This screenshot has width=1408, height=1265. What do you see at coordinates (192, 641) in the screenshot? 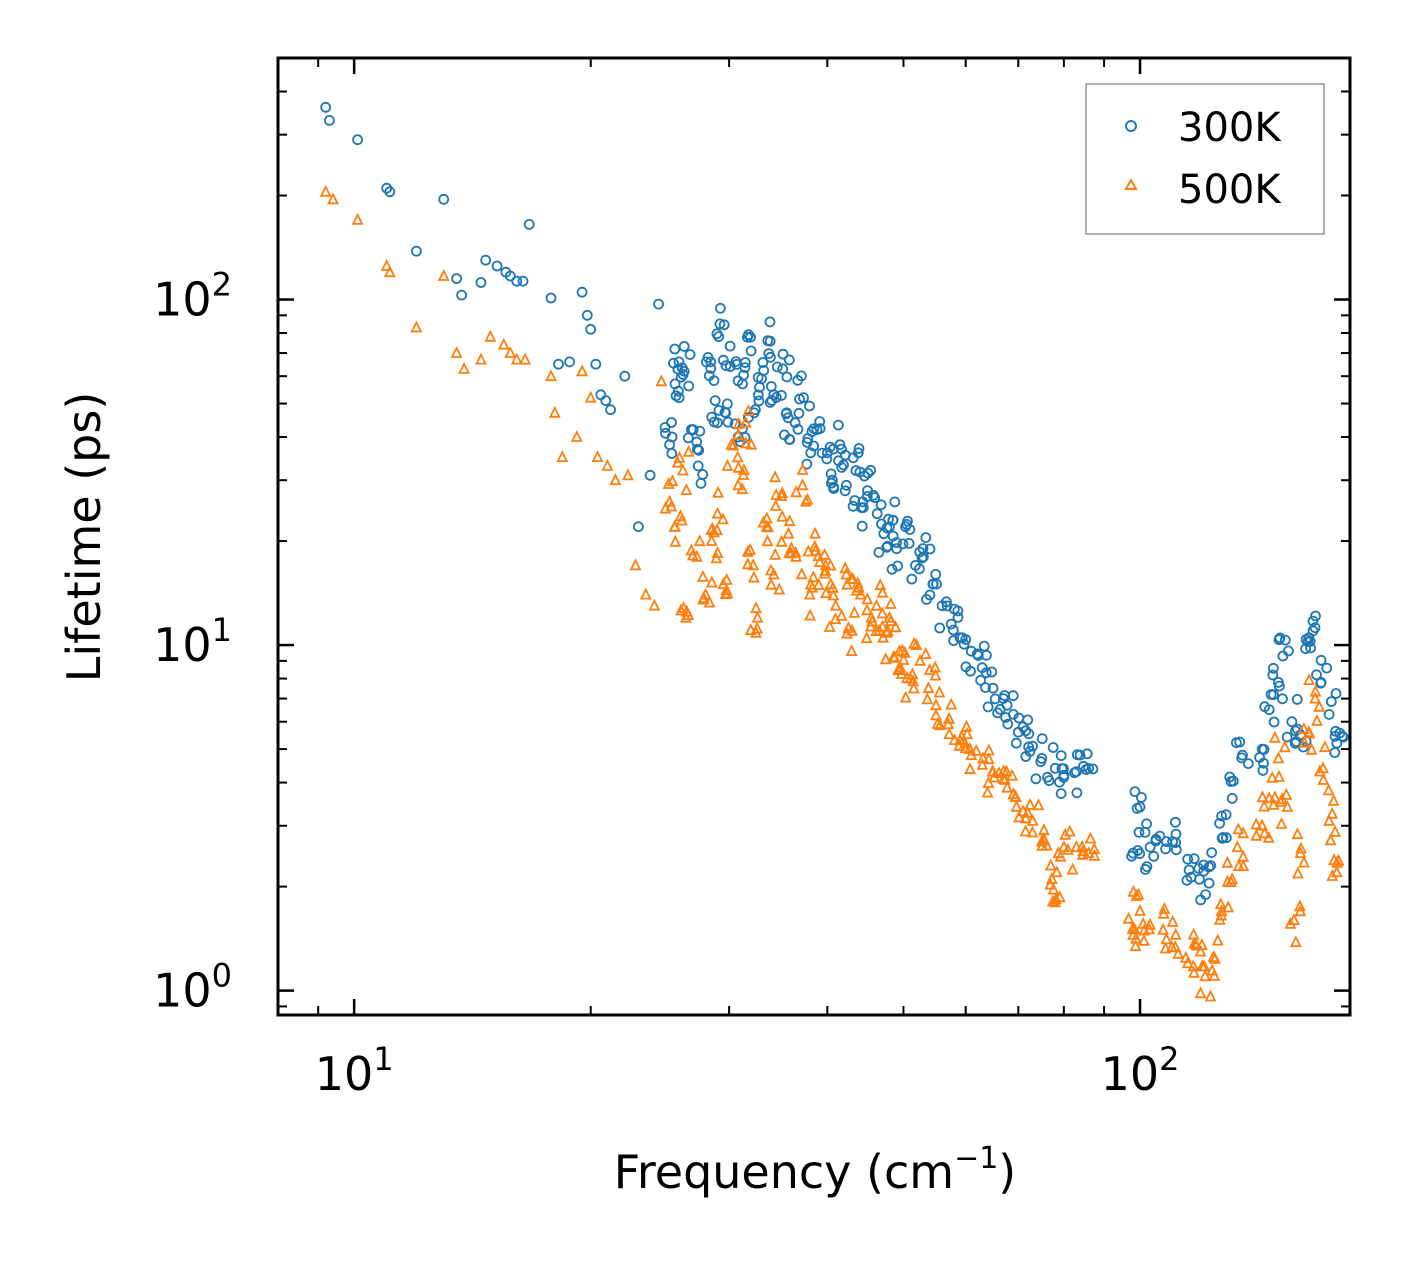
I see `y-tick-label: 101` at bounding box center [192, 641].